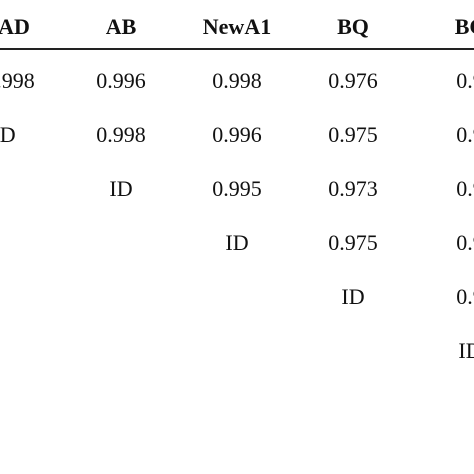 The width and height of the screenshot is (474, 474). Describe the element at coordinates (121, 26) in the screenshot. I see `header-ab: AB` at that location.